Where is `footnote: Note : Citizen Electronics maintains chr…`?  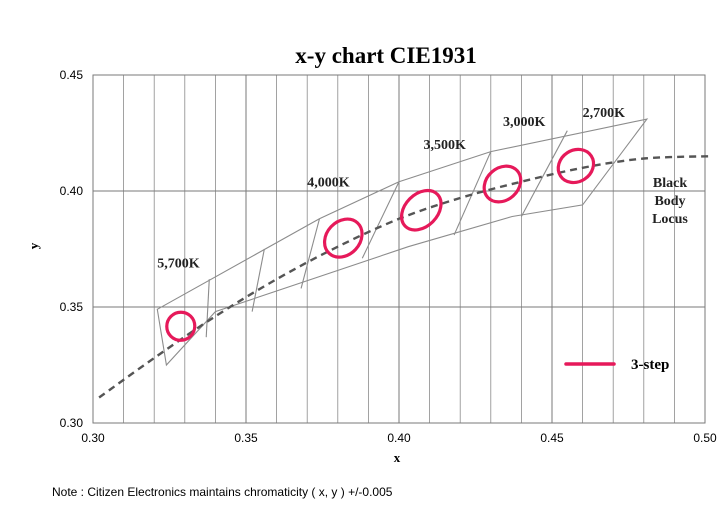 footnote: Note : Citizen Electronics maintains chr… is located at coordinates (222, 492).